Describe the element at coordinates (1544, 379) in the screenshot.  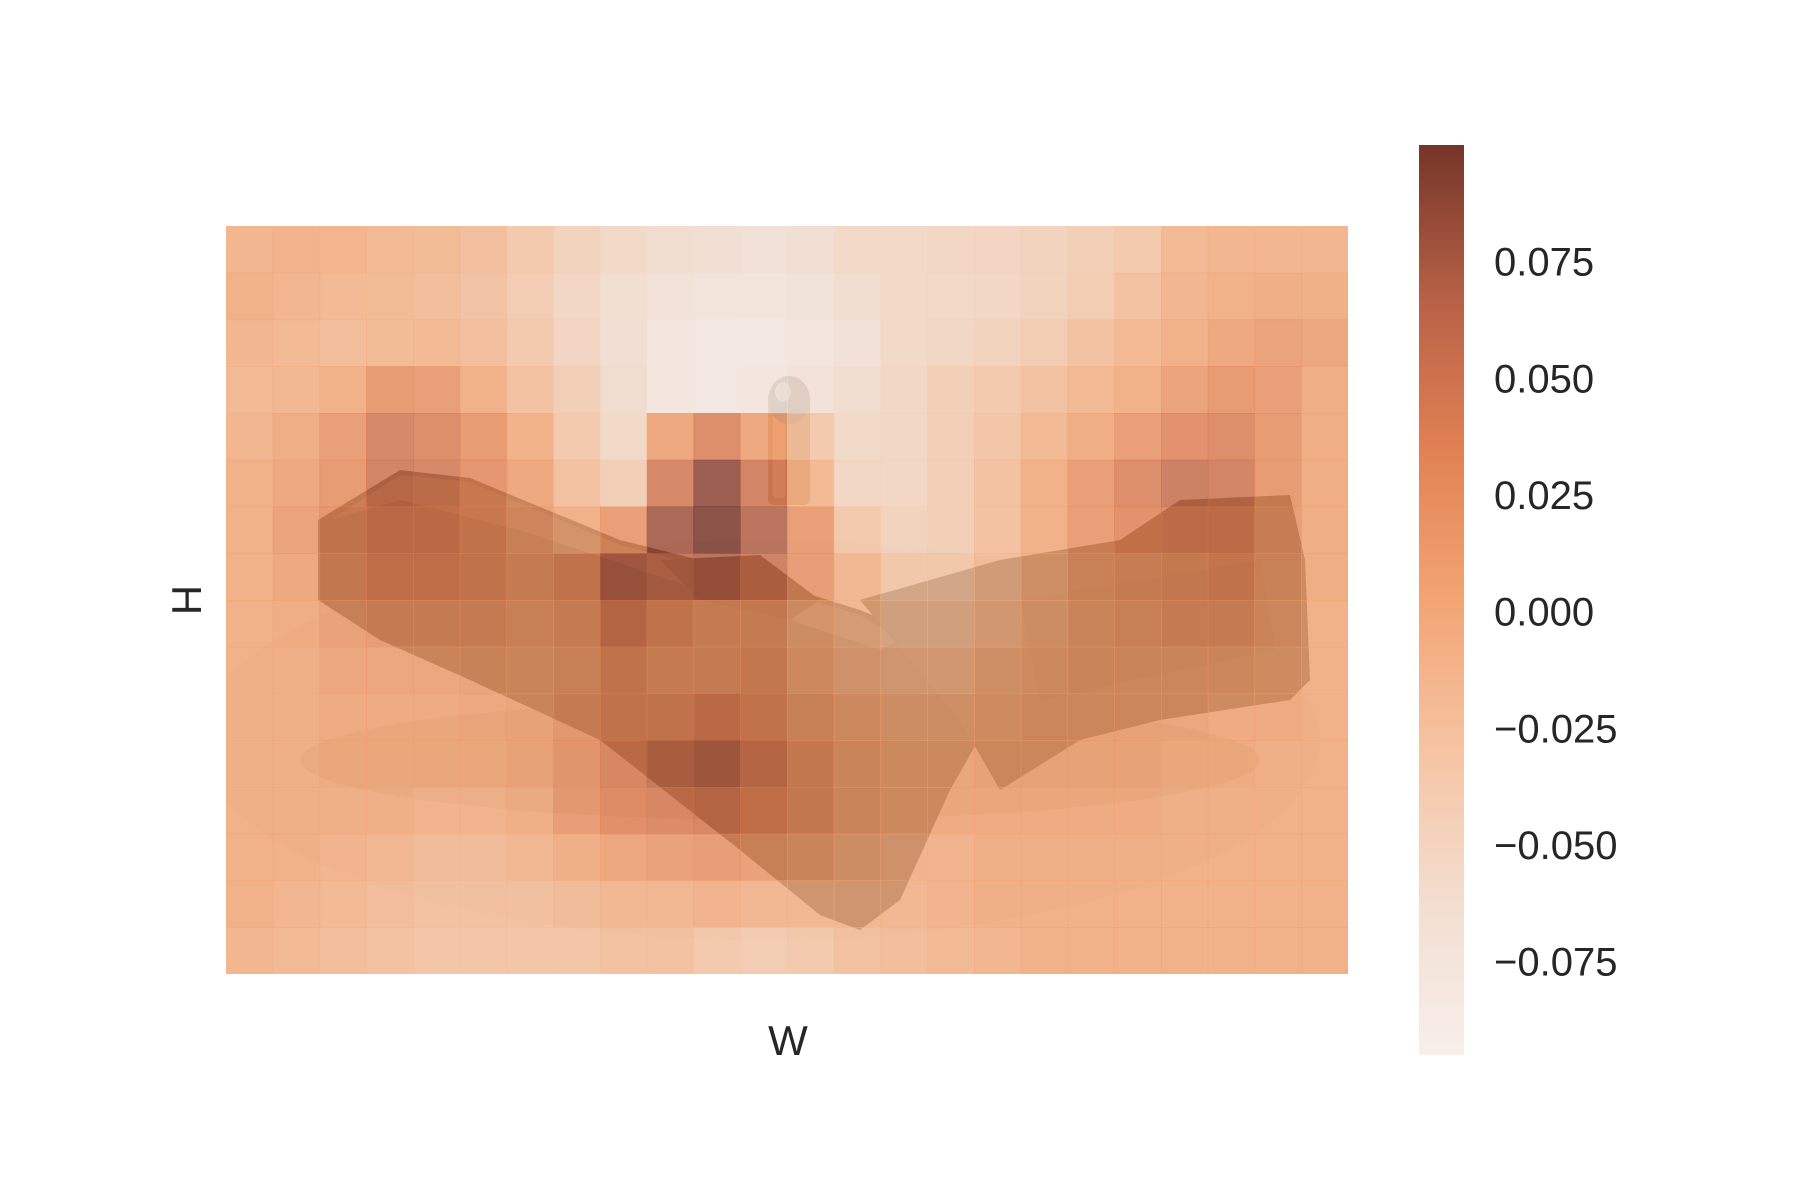
I see `colorbar-tick-label: 0.050` at that location.